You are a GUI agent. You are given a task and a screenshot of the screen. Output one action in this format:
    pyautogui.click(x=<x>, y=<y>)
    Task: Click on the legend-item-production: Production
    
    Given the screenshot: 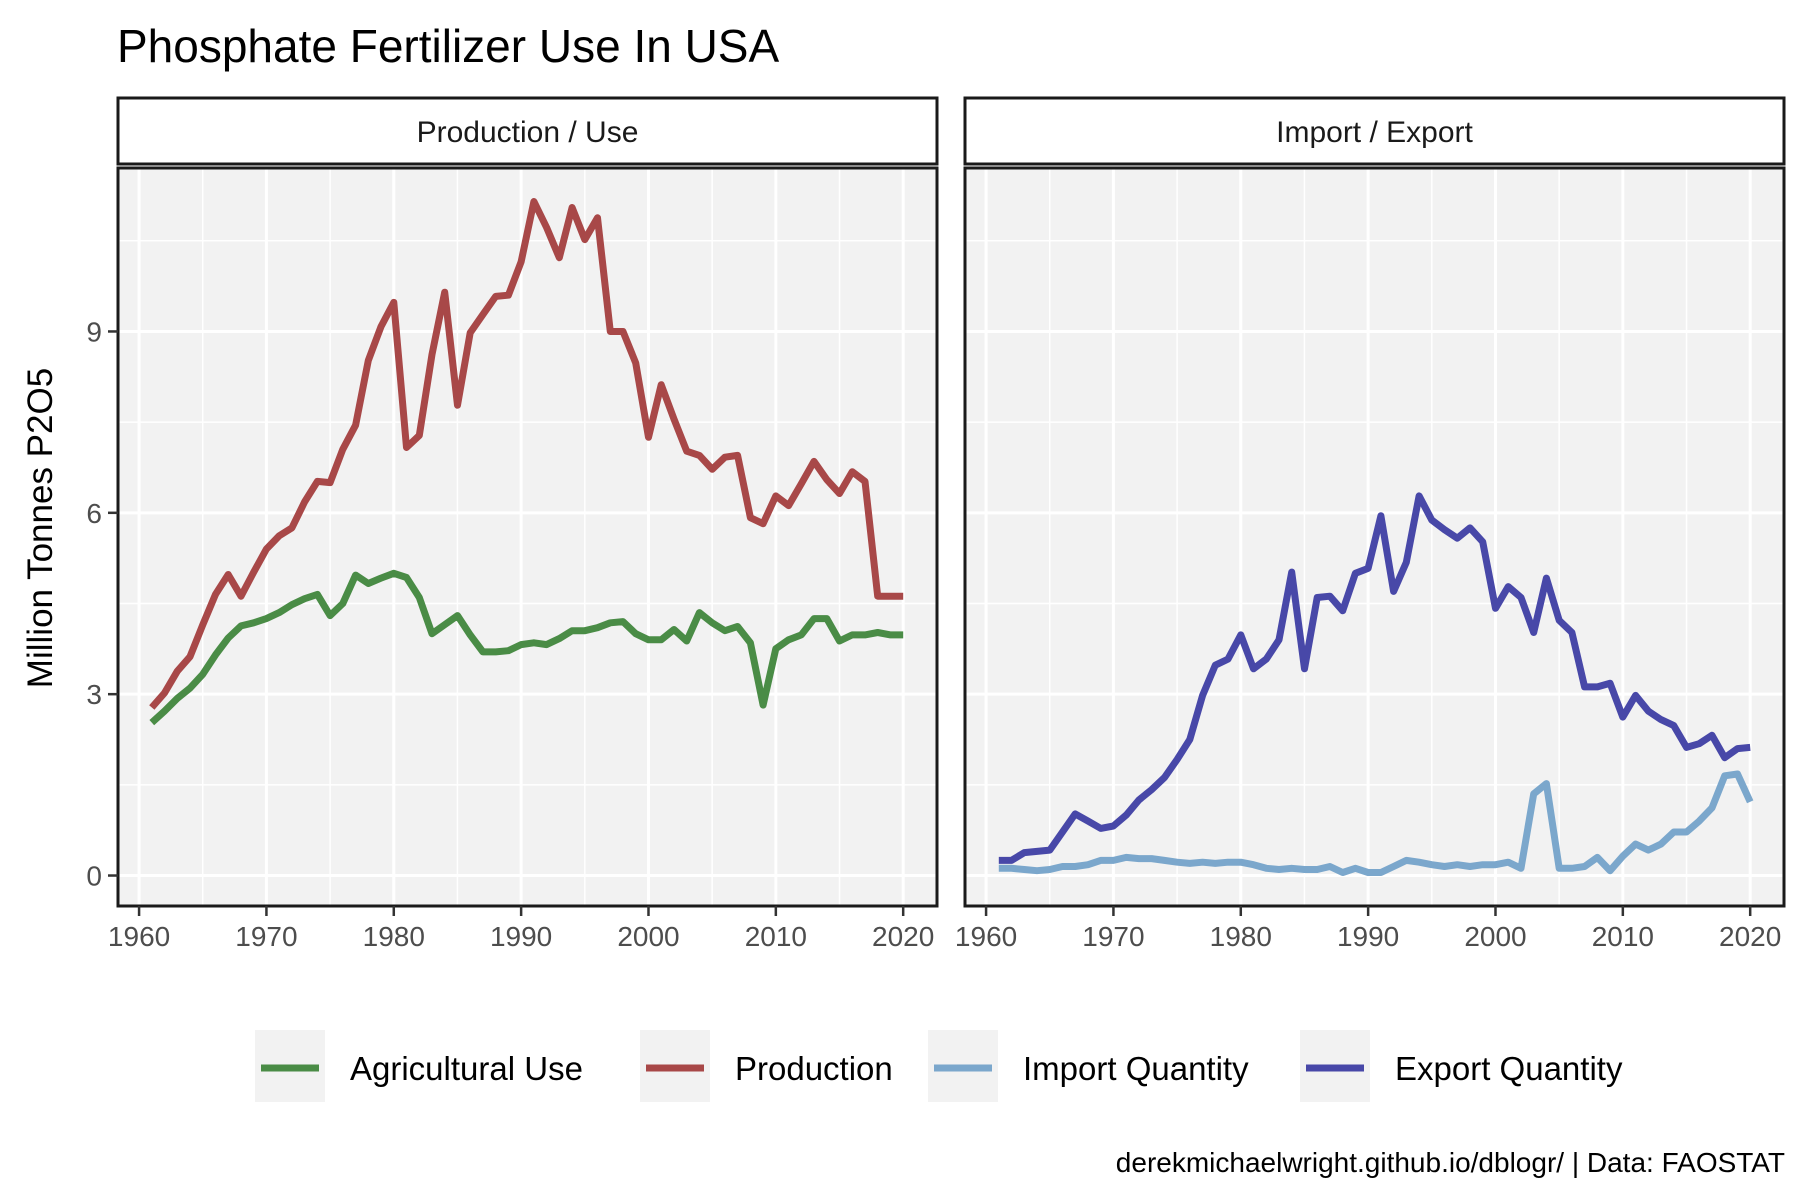 What is the action you would take?
    pyautogui.click(x=766, y=1066)
    